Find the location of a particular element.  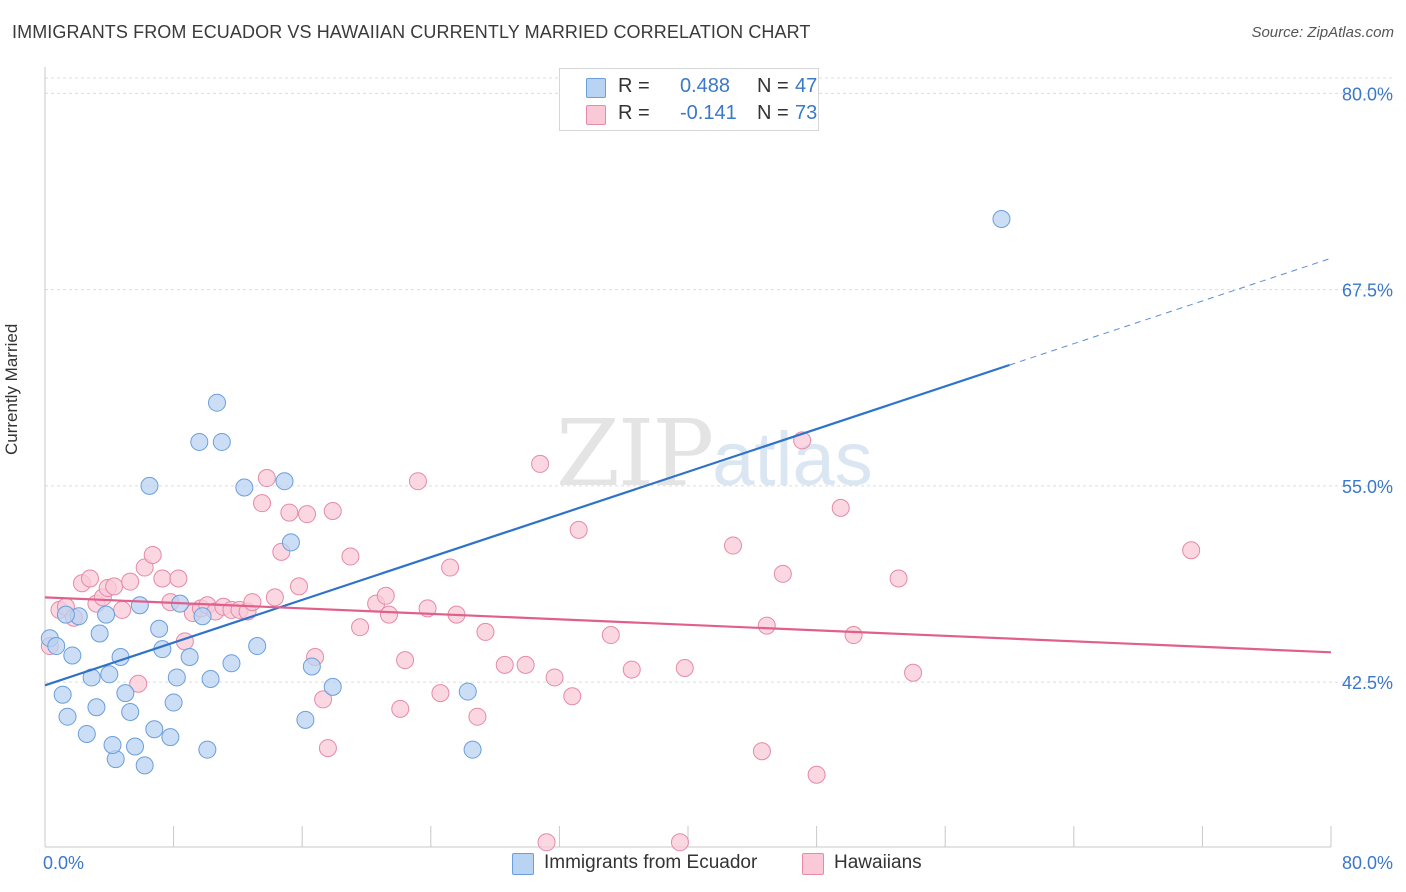

bottom-legend-swatch-ecuador is located at coordinates (523, 864).